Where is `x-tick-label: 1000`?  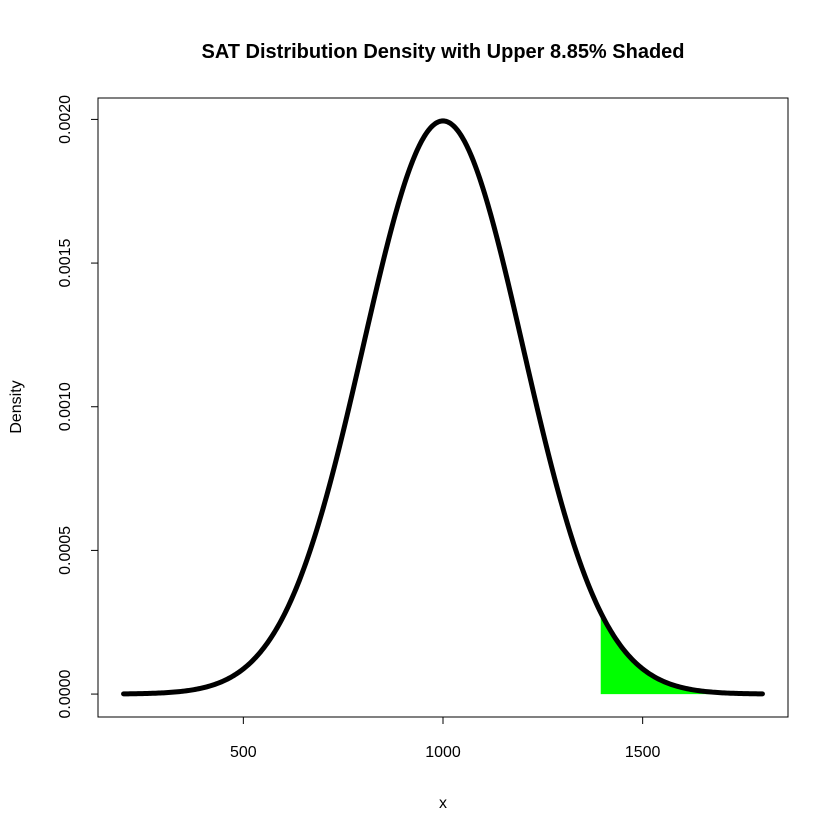 x-tick-label: 1000 is located at coordinates (443, 752).